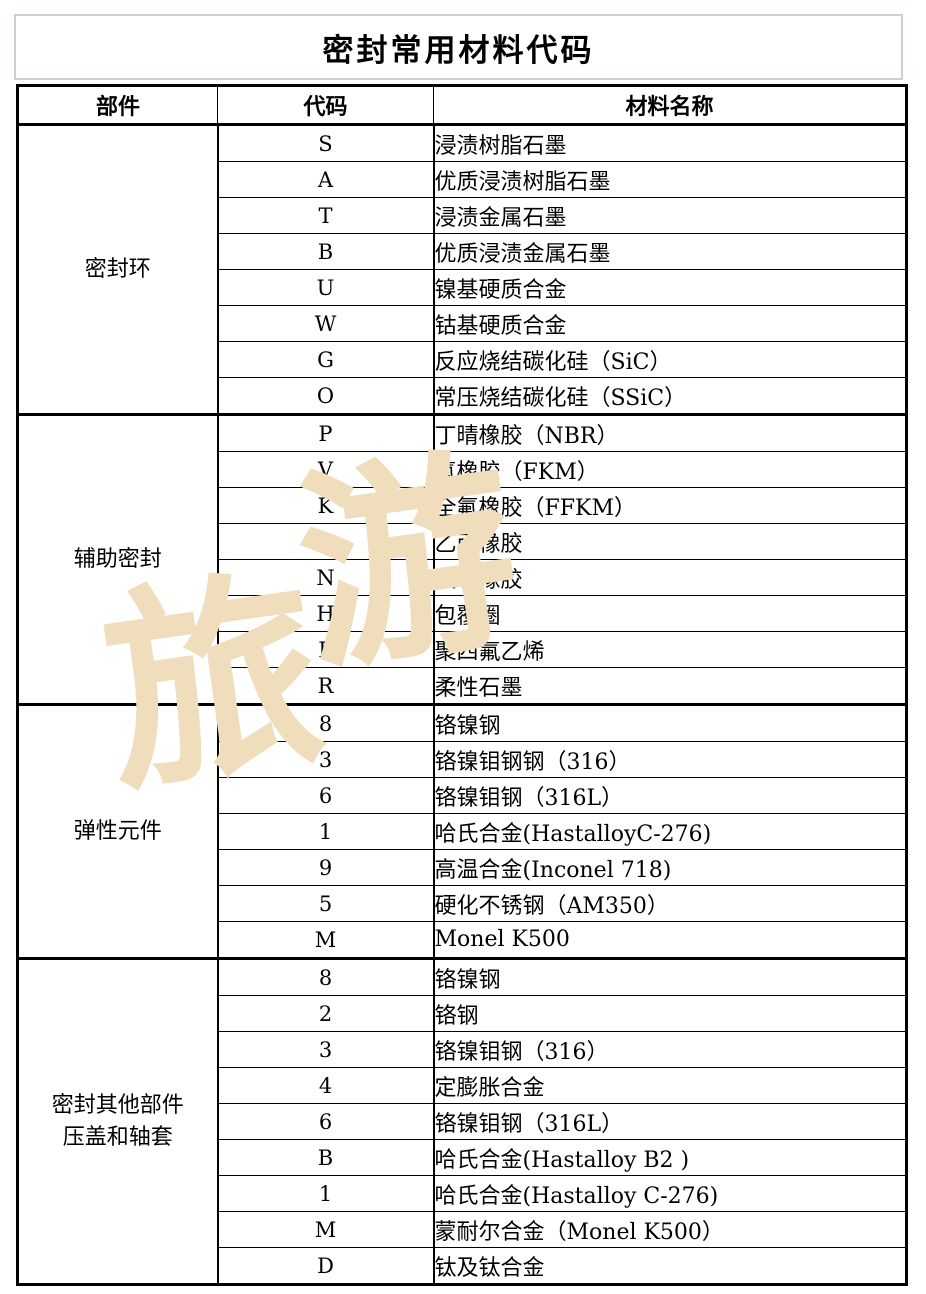 Image resolution: width=926 pixels, height=1294 pixels. I want to click on table-row: K 全氟橡胶（FFKM）, so click(463, 505).